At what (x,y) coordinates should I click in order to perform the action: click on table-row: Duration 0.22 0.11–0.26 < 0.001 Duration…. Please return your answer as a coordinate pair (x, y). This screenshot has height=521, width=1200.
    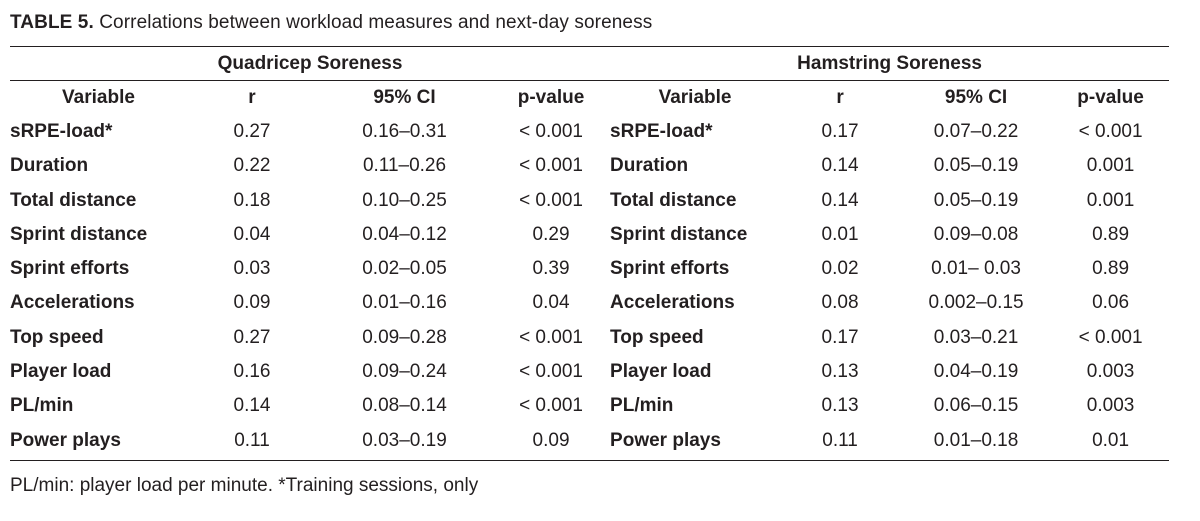
    Looking at the image, I should click on (589, 166).